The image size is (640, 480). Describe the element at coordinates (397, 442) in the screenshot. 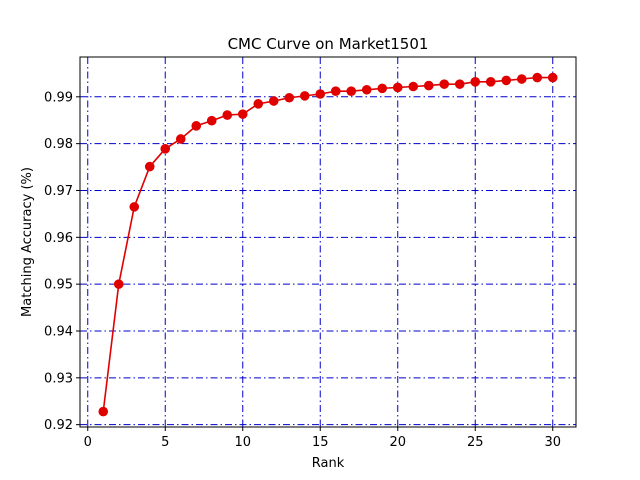

I see `x-tick-label: 20` at that location.